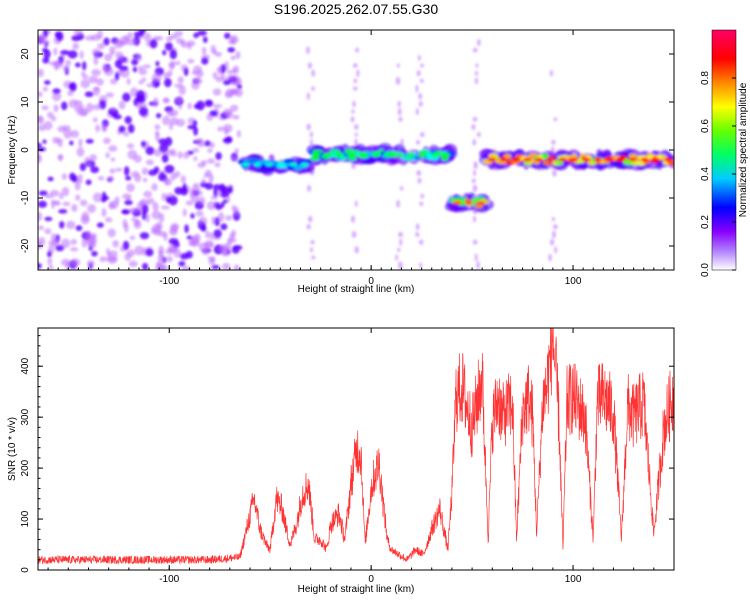 The image size is (750, 600). What do you see at coordinates (169, 281) in the screenshot?
I see `x-tick-label: -100` at bounding box center [169, 281].